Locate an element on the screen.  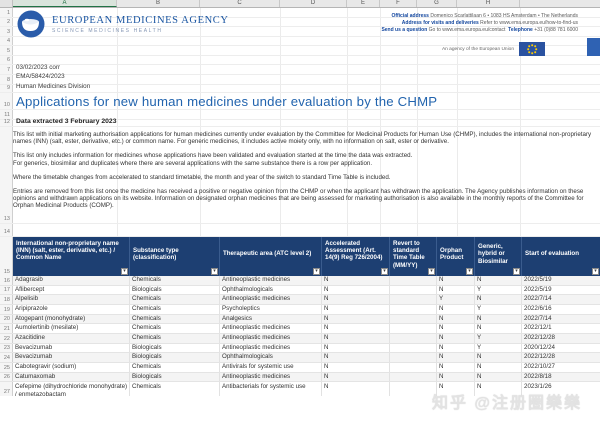
column-header-b: B is located at coordinates (158, 3).